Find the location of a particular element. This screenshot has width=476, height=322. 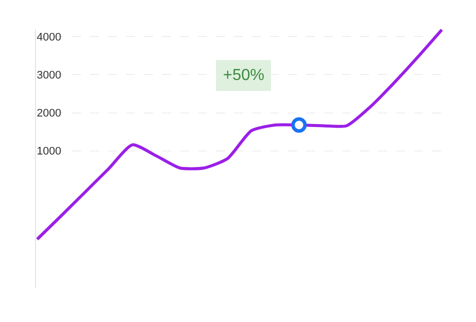

y-tick-label: 2000 is located at coordinates (49, 114).